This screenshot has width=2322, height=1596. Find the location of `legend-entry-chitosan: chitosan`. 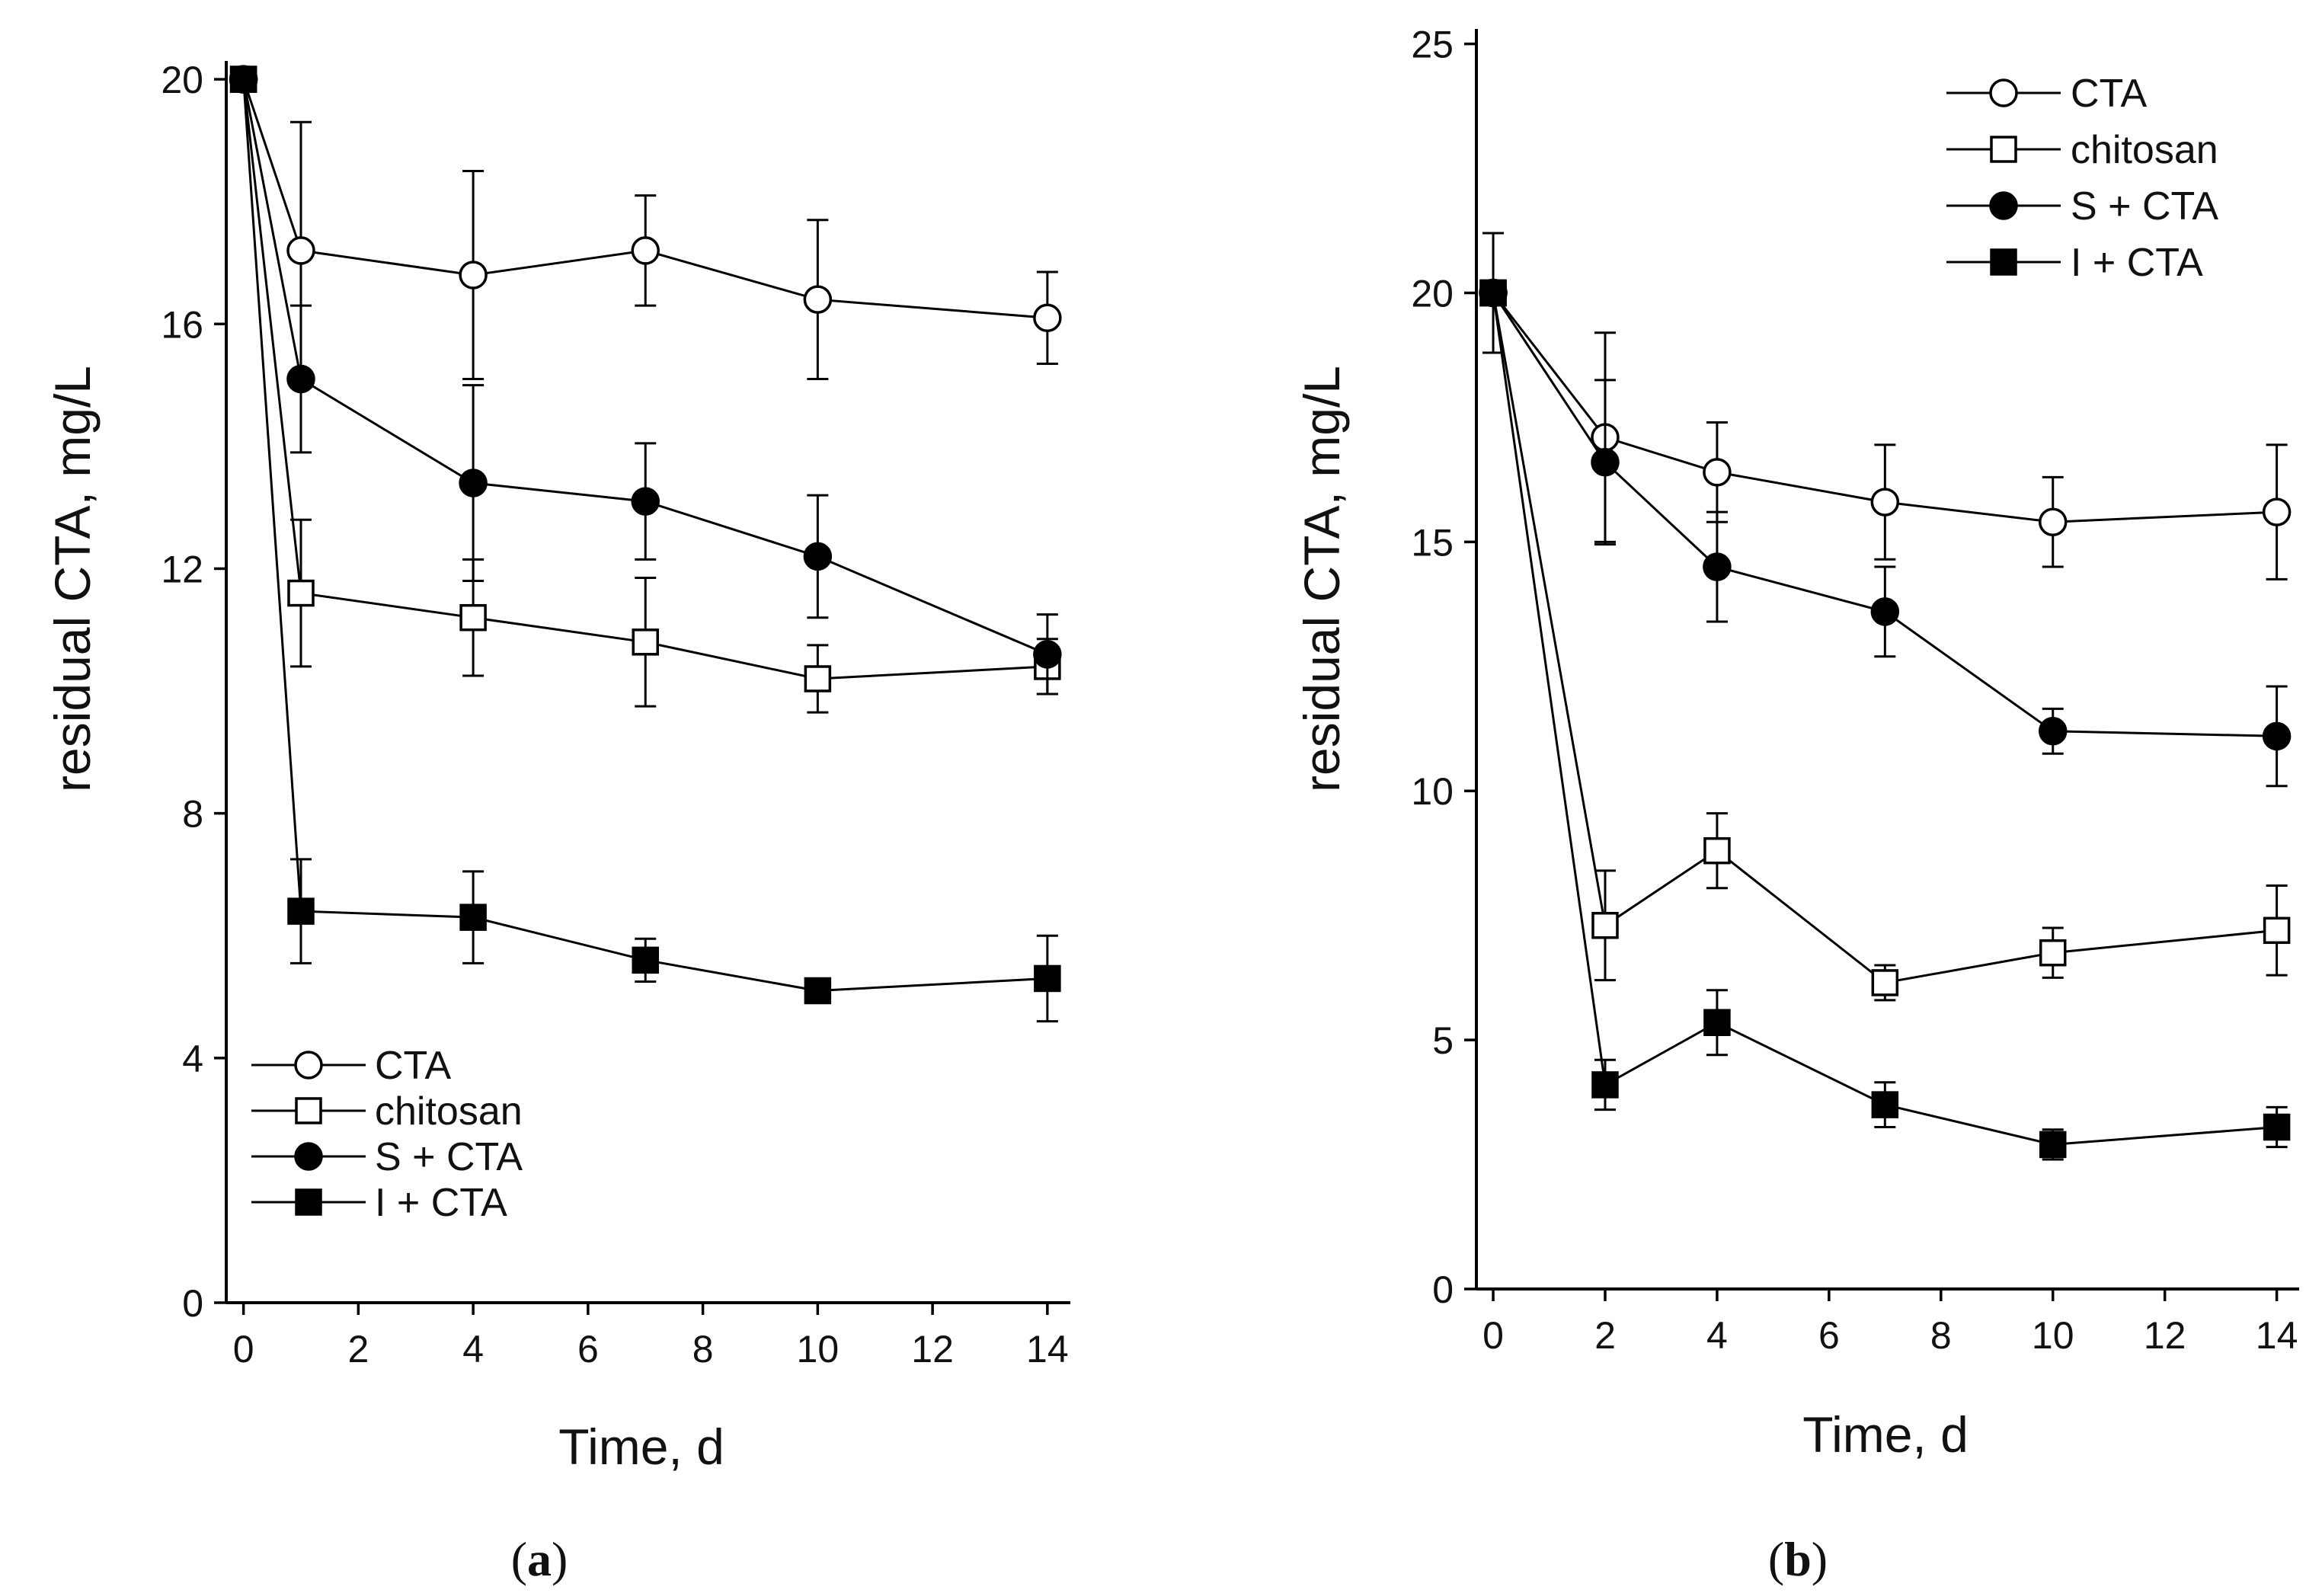

legend-entry-chitosan: chitosan is located at coordinates (2082, 150).